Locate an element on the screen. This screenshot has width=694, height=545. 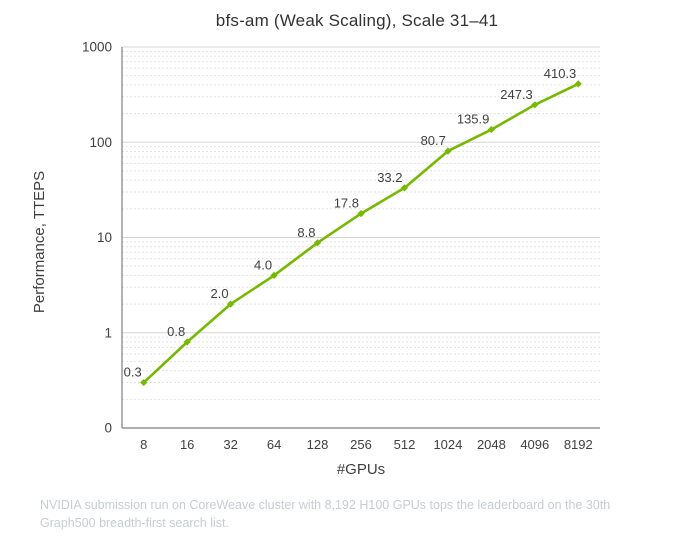
x-tick-label: 512 is located at coordinates (405, 444).